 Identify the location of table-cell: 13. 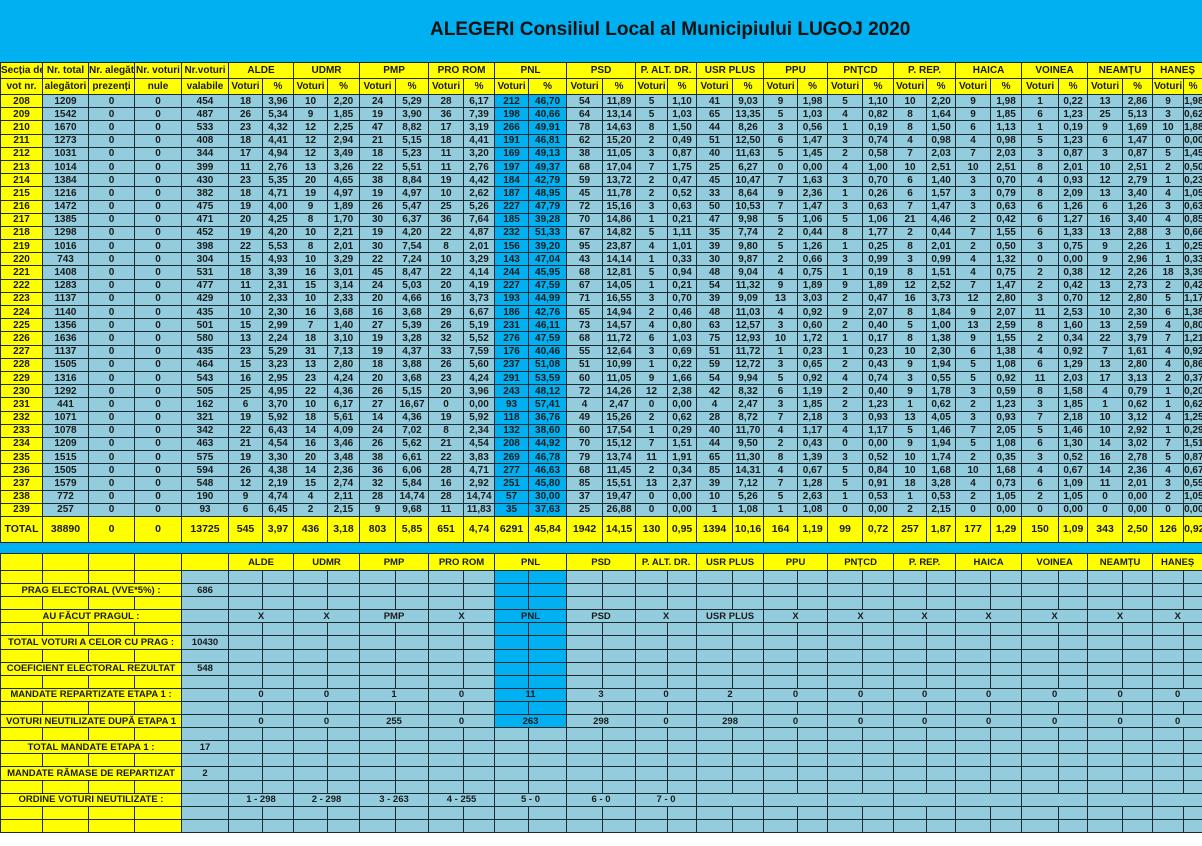
(1105, 101).